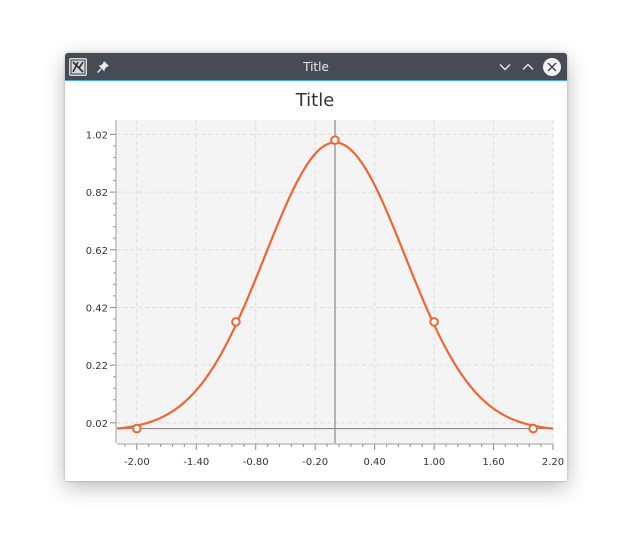 The height and width of the screenshot is (559, 632). I want to click on title-bar: Title, so click(316, 67).